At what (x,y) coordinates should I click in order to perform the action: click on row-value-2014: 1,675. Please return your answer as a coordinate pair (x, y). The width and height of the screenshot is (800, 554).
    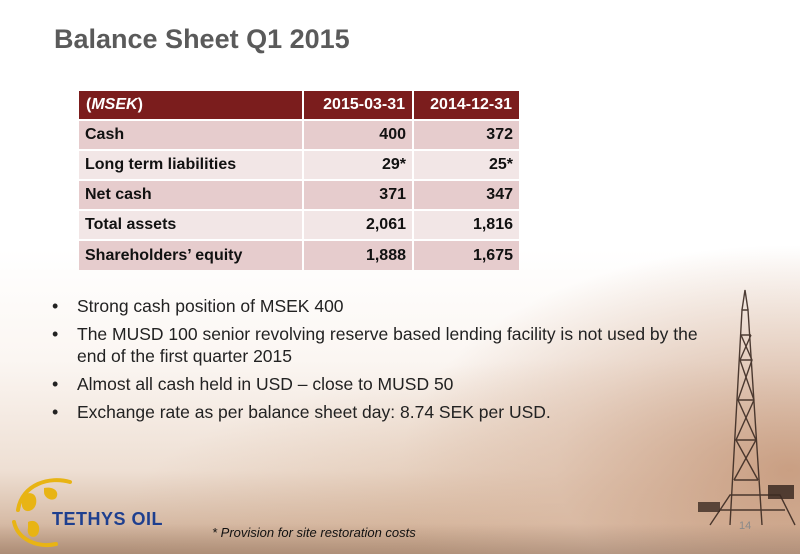
    Looking at the image, I should click on (466, 254).